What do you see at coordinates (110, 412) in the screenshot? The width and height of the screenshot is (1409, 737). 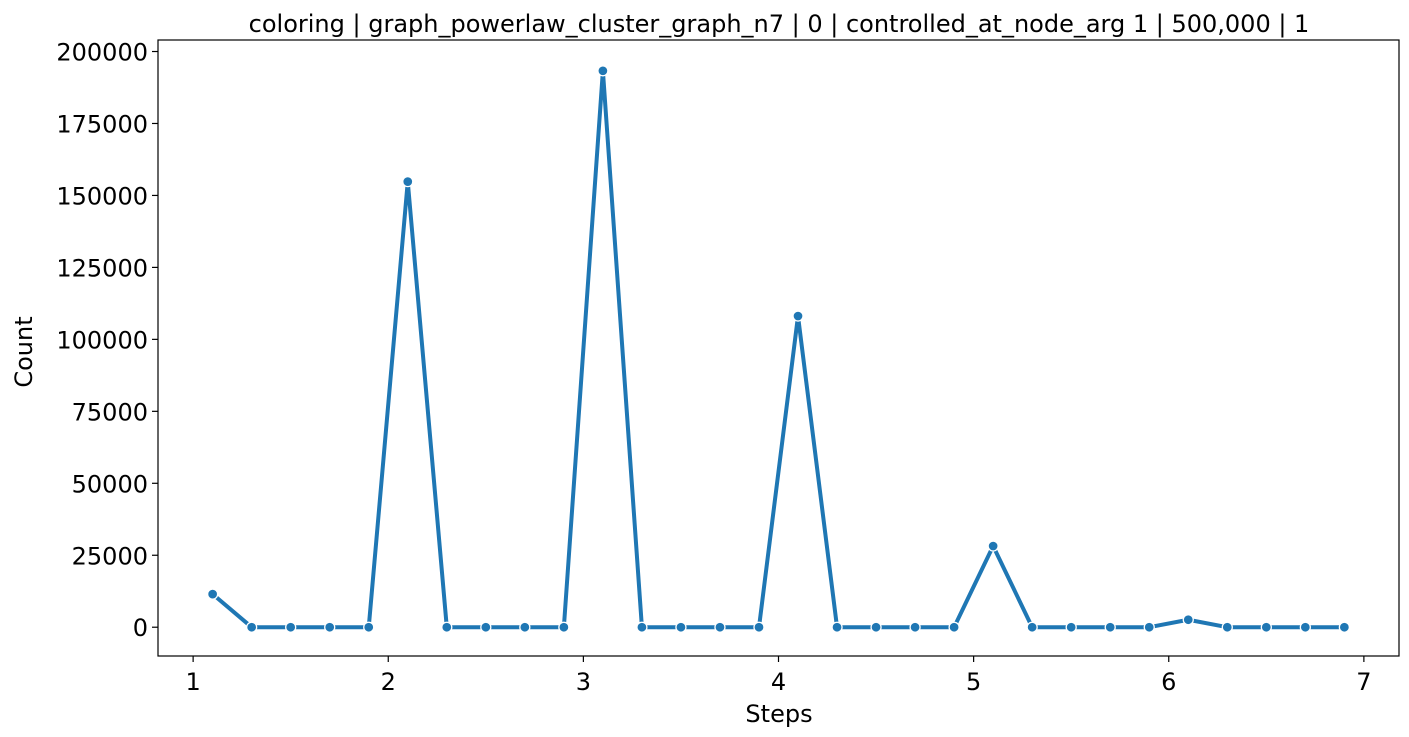 I see `y-tick-label: 75000` at bounding box center [110, 412].